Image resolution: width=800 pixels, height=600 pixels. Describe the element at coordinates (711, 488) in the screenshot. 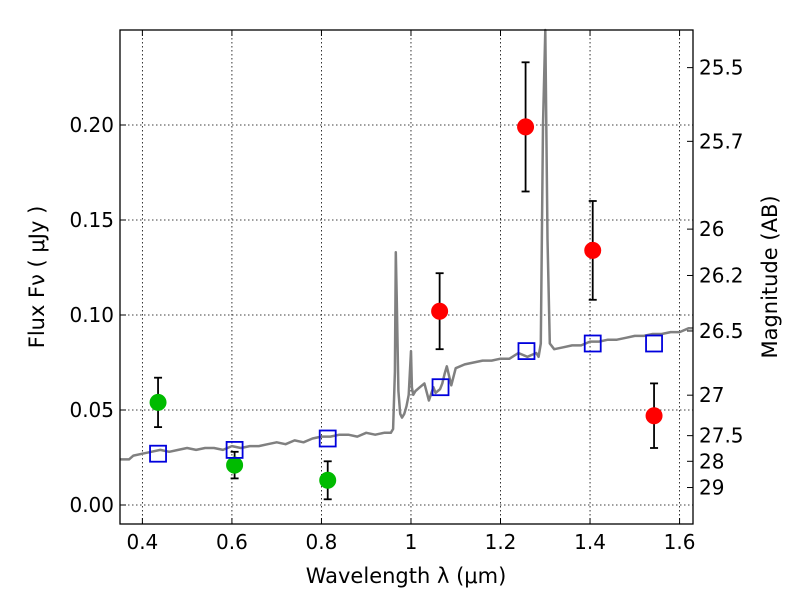

I see `right-tick-label: 29` at that location.